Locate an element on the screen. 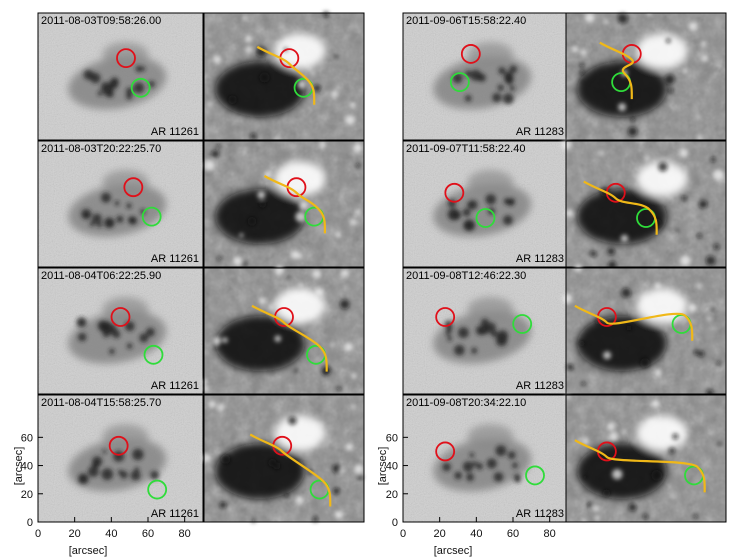 This screenshot has width=740, height=560. timestamp-label: 2011-08-04T15:58:25.70 is located at coordinates (101, 403).